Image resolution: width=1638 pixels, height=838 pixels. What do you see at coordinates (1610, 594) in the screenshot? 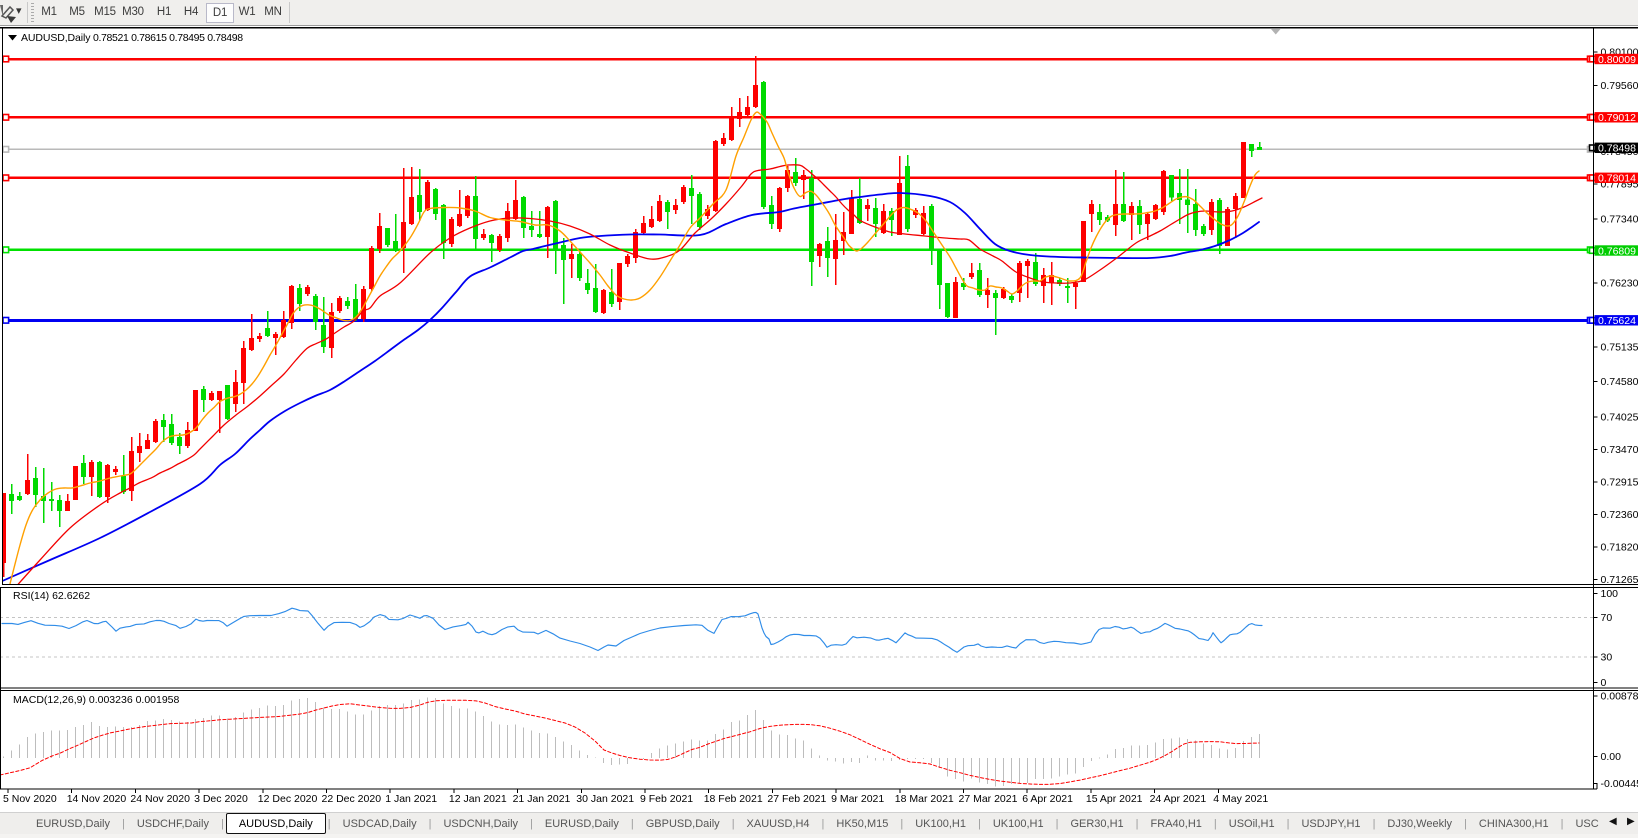
I see `svg-text: 100` at bounding box center [1610, 594].